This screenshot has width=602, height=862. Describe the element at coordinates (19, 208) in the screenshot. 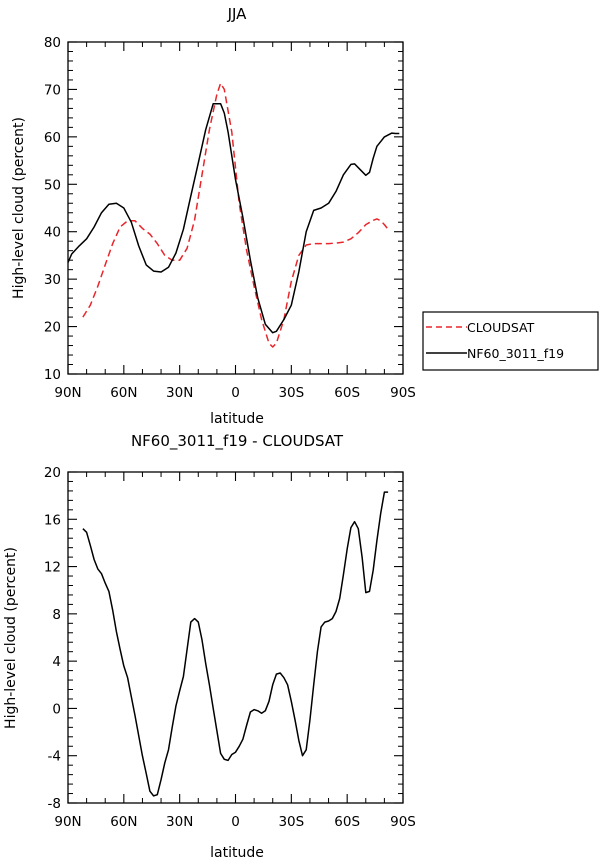

I see `top-y-axis-title: High-level cloud (percent)` at that location.